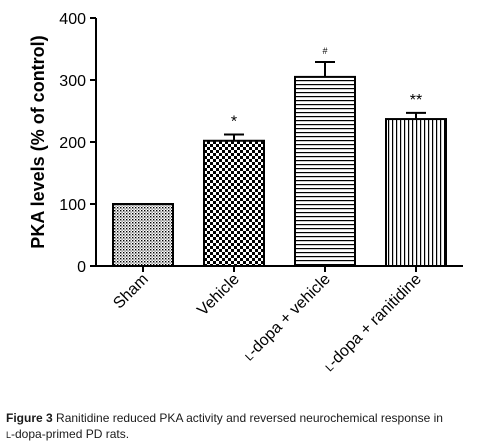 This screenshot has height=448, width=484. I want to click on x-tick-label-text: dopa + vehicle, so click(291, 313).